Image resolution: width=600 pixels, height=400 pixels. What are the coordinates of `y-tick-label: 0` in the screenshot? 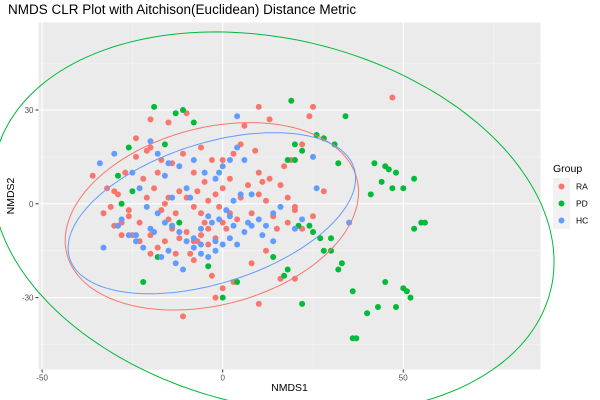 It's located at (31, 204).